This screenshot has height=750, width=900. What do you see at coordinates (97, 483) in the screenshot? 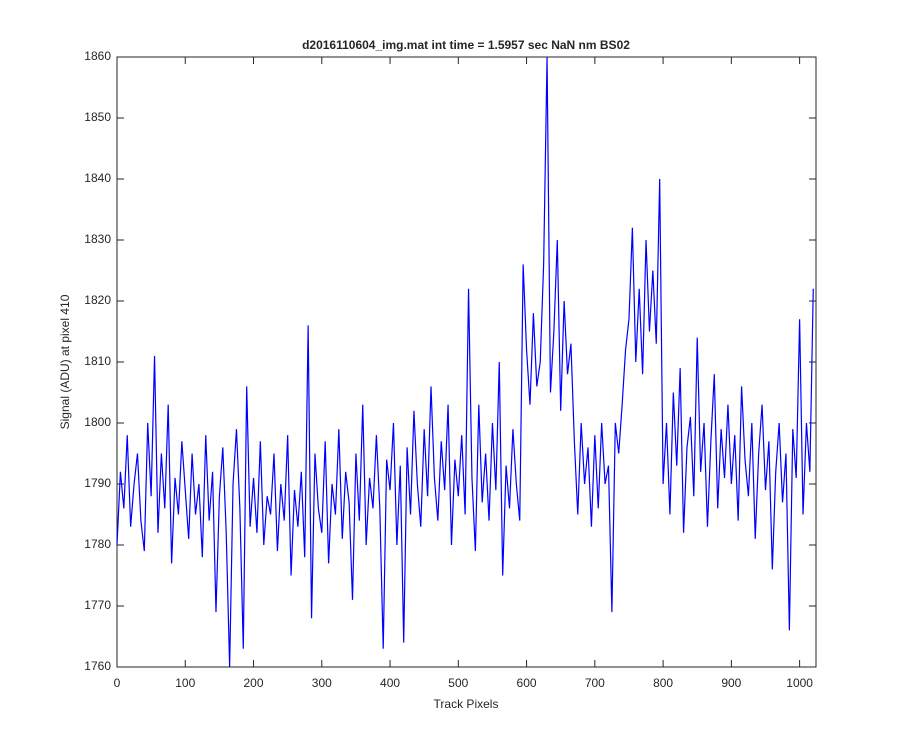
I see `y-tick-label: 1790` at bounding box center [97, 483].